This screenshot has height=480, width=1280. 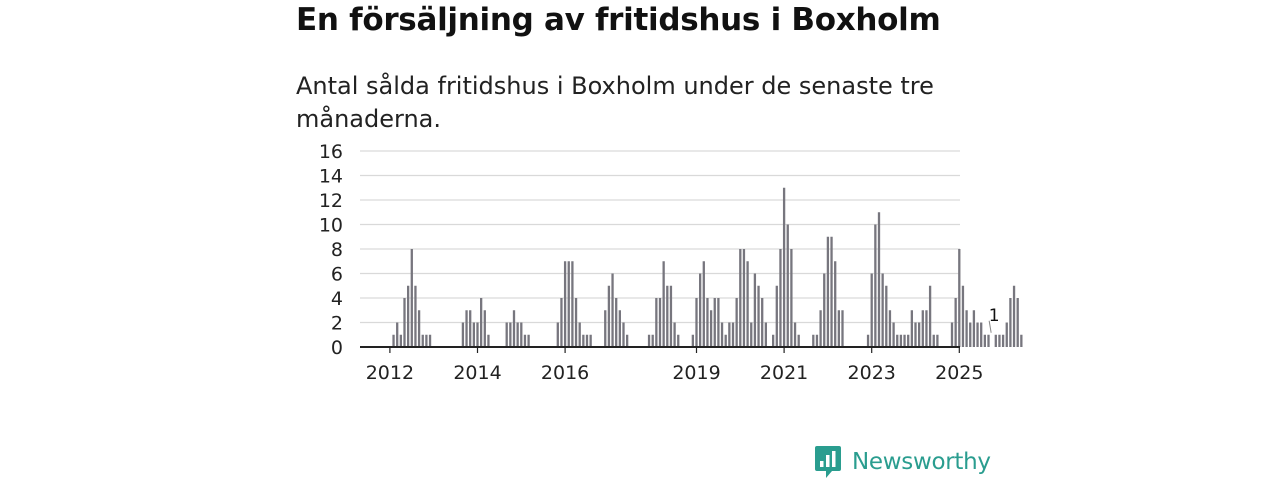 What do you see at coordinates (331, 201) in the screenshot?
I see `y-tick-label: 12` at bounding box center [331, 201].